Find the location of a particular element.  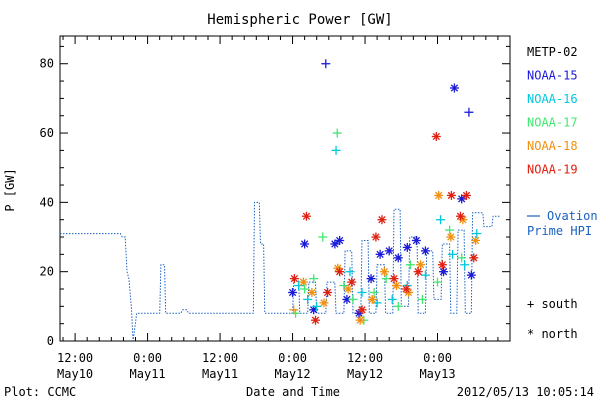

ovation-label: Ovation Prime HPI is located at coordinates (562, 223).